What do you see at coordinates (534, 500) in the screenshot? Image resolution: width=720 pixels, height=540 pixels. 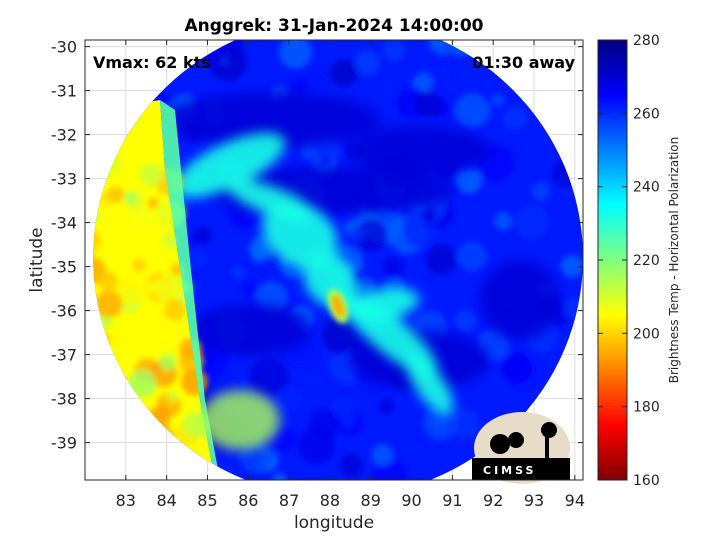 I see `x-tick-label: 93` at bounding box center [534, 500].